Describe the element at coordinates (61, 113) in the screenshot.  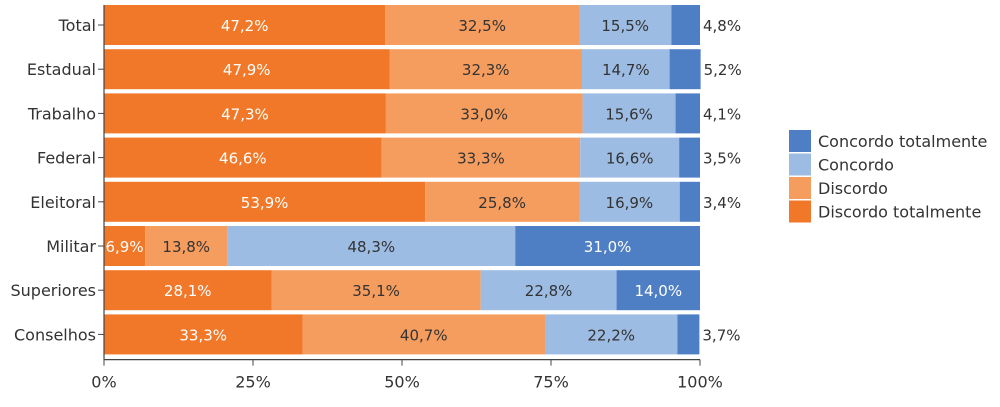
I see `y-tick-label: Trabalho` at that location.